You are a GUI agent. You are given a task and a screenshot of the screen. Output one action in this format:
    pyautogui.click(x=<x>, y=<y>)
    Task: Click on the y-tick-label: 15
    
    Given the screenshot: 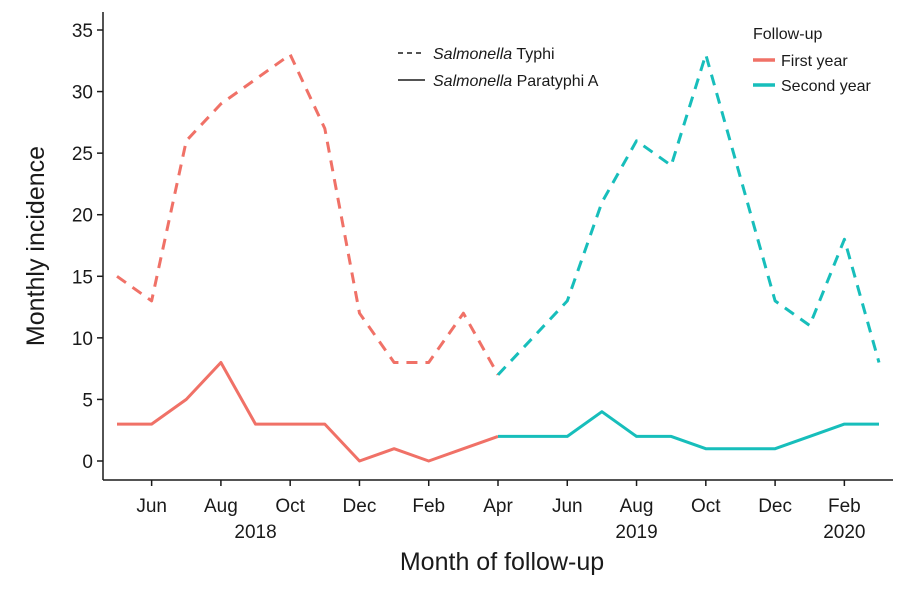 What is the action you would take?
    pyautogui.click(x=82, y=277)
    